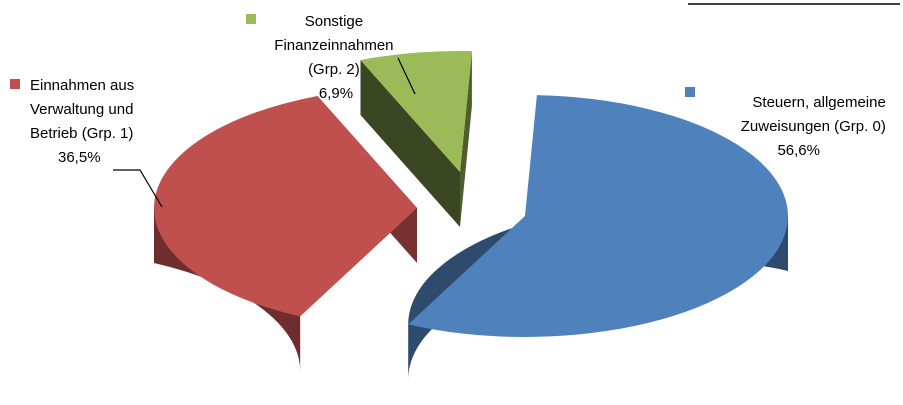 The width and height of the screenshot is (903, 405). What do you see at coordinates (333, 45) in the screenshot?
I see `label-sonstige-line-2: Finanzeinnahmen` at bounding box center [333, 45].